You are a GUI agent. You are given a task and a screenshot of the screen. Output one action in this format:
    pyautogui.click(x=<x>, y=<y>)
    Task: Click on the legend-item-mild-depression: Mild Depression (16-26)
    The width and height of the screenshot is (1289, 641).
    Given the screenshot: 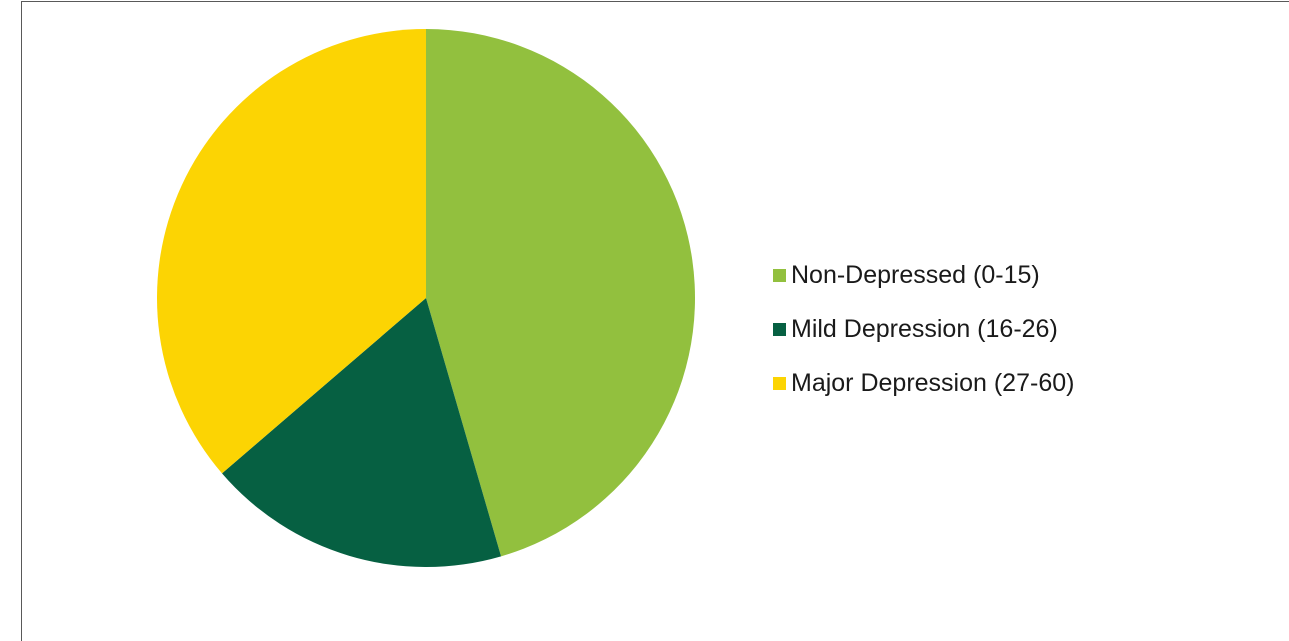 What is the action you would take?
    pyautogui.click(x=923, y=329)
    